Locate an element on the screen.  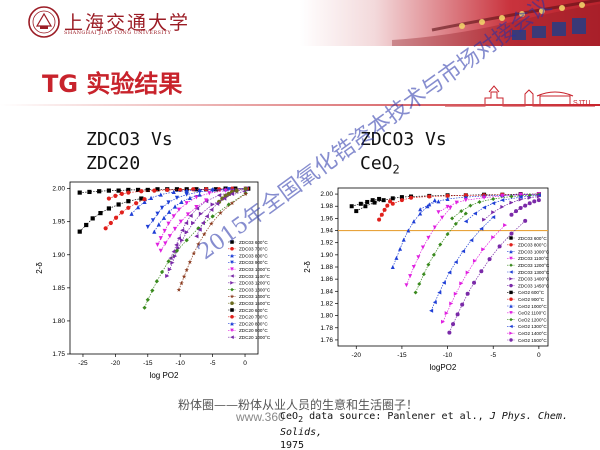
y-tick-label: 1.84 is located at coordinates (326, 291).